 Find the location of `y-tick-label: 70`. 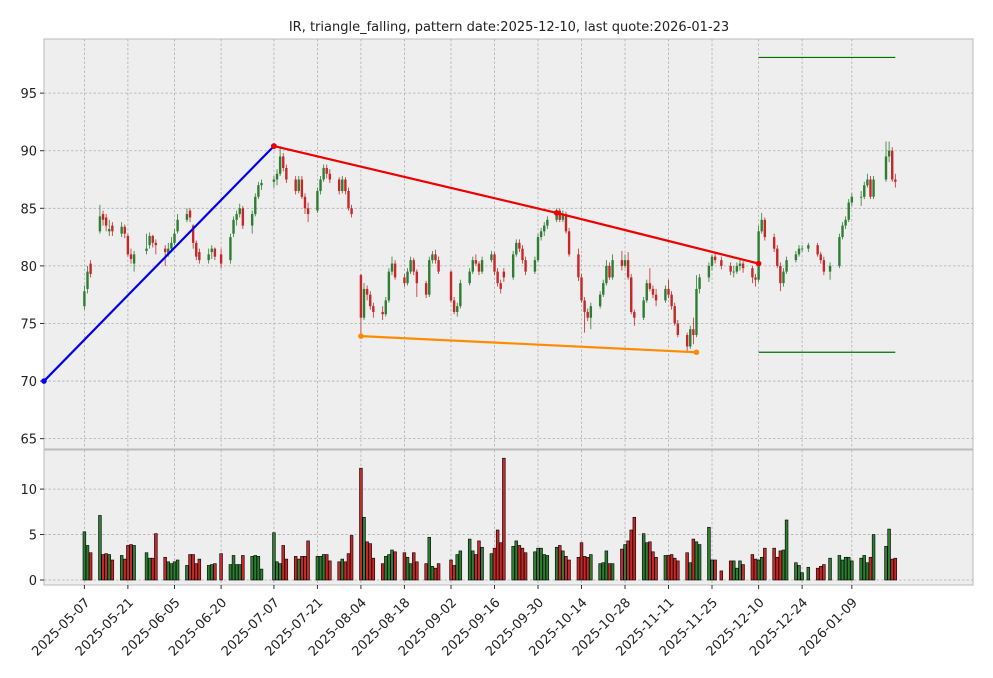

y-tick-label: 70 is located at coordinates (28, 382).